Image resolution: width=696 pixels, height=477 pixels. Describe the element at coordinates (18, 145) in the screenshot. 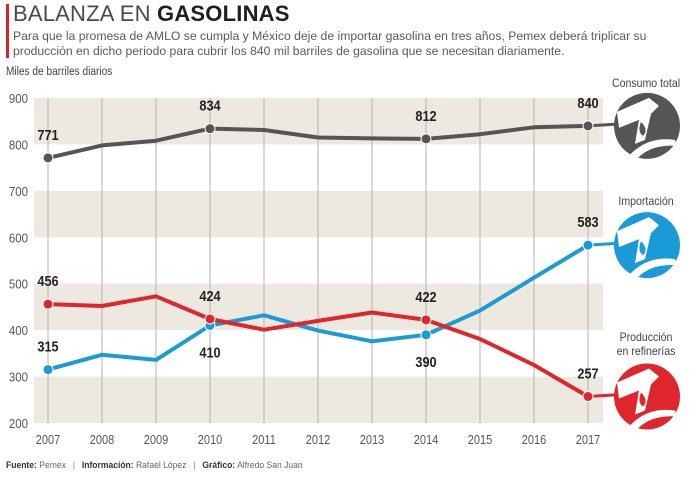

I see `y-tick-label: 800` at that location.